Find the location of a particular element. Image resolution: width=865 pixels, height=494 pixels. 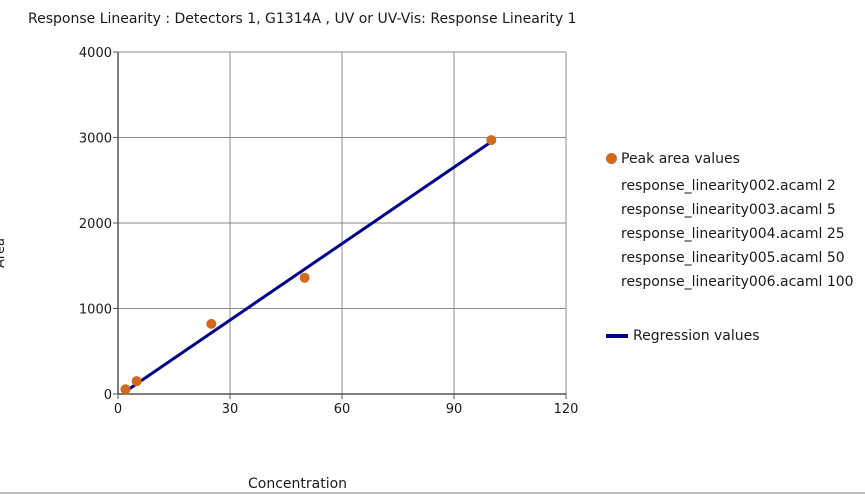

x-axis-label: Concentration is located at coordinates (298, 484).